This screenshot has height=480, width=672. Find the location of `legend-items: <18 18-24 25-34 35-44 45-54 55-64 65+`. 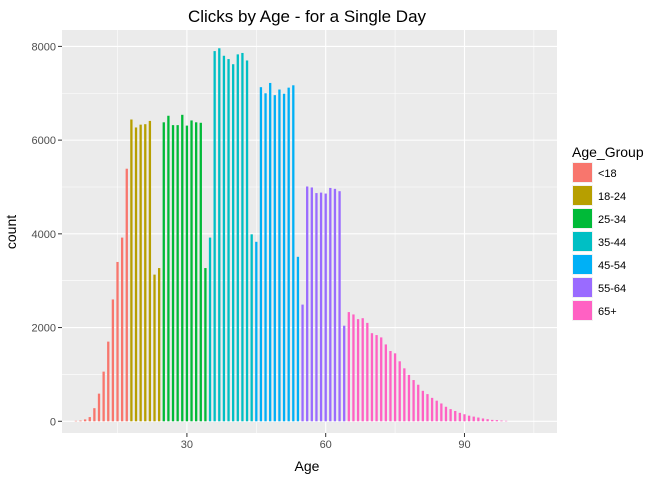

legend-items: <18 18-24 25-34 35-44 45-54 55-64 65+ is located at coordinates (599, 241).